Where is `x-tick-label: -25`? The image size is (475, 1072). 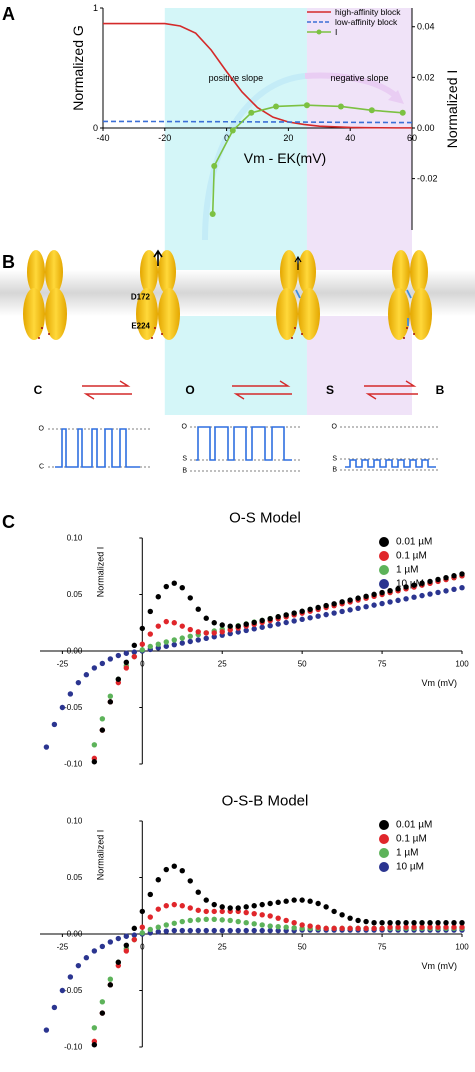
x-tick-label: -25 is located at coordinates (63, 947).